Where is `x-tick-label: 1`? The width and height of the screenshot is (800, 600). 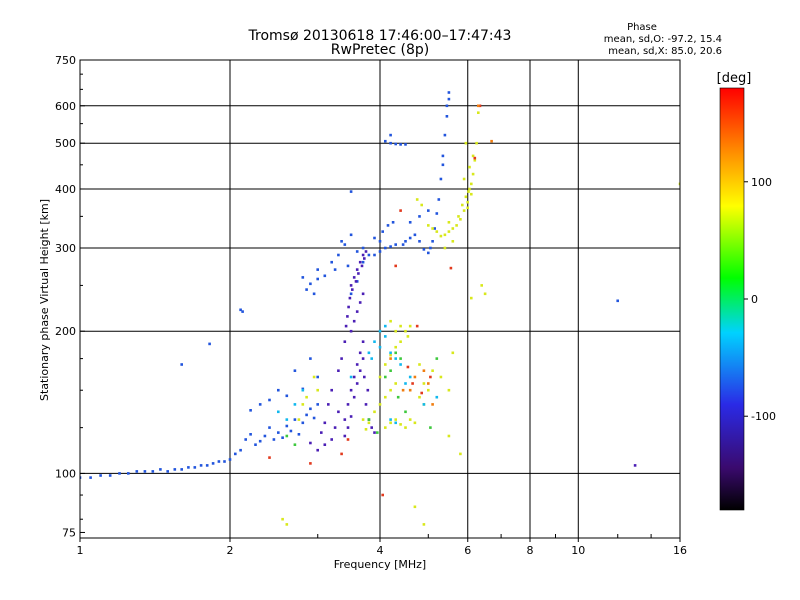 x-tick-label: 1 is located at coordinates (80, 550).